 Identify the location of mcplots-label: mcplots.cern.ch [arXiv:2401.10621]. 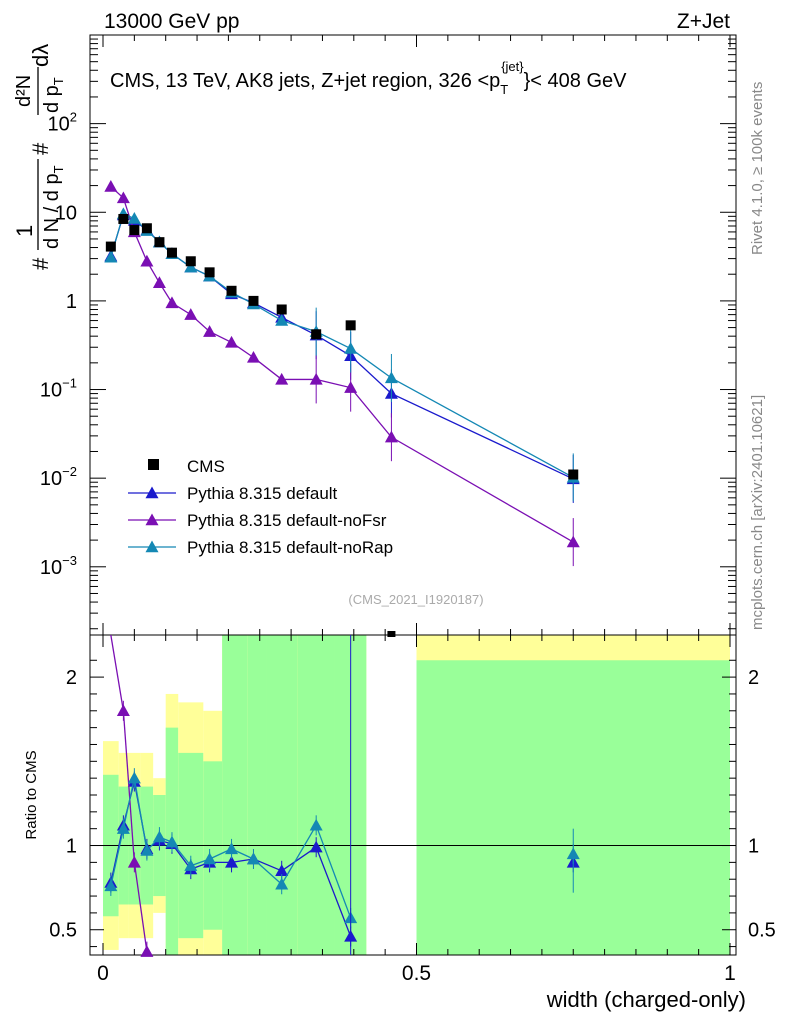
(757, 512).